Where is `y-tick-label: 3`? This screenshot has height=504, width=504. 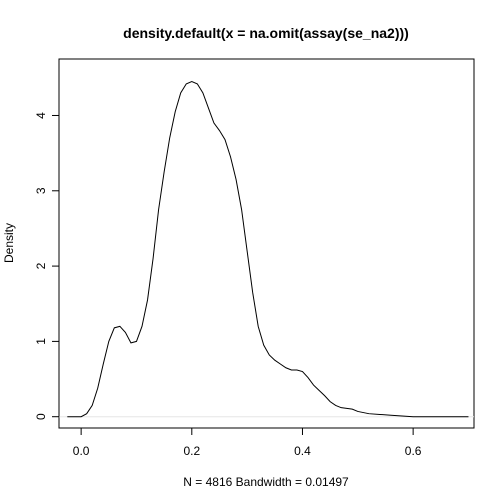
y-tick-label: 3 is located at coordinates (41, 190).